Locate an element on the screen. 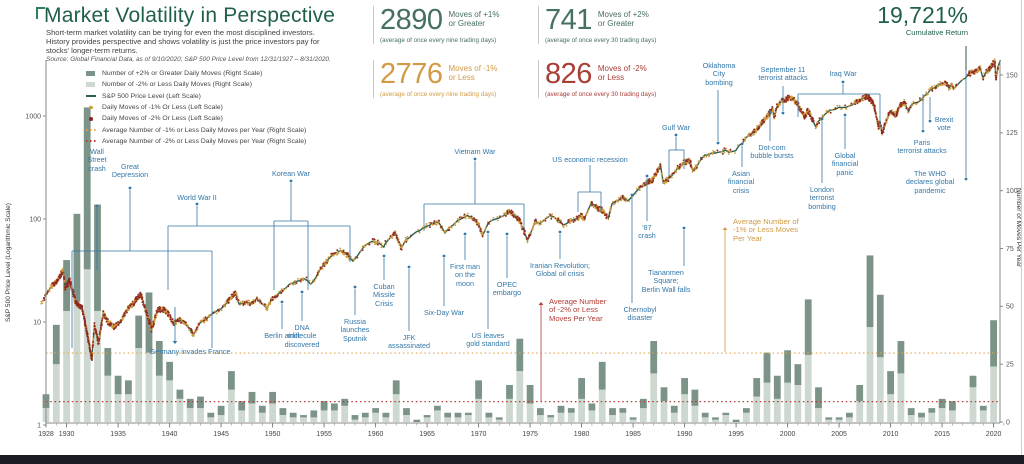 The width and height of the screenshot is (1024, 464). annotation-global-financial-panic: Global financial panic is located at coordinates (845, 164).